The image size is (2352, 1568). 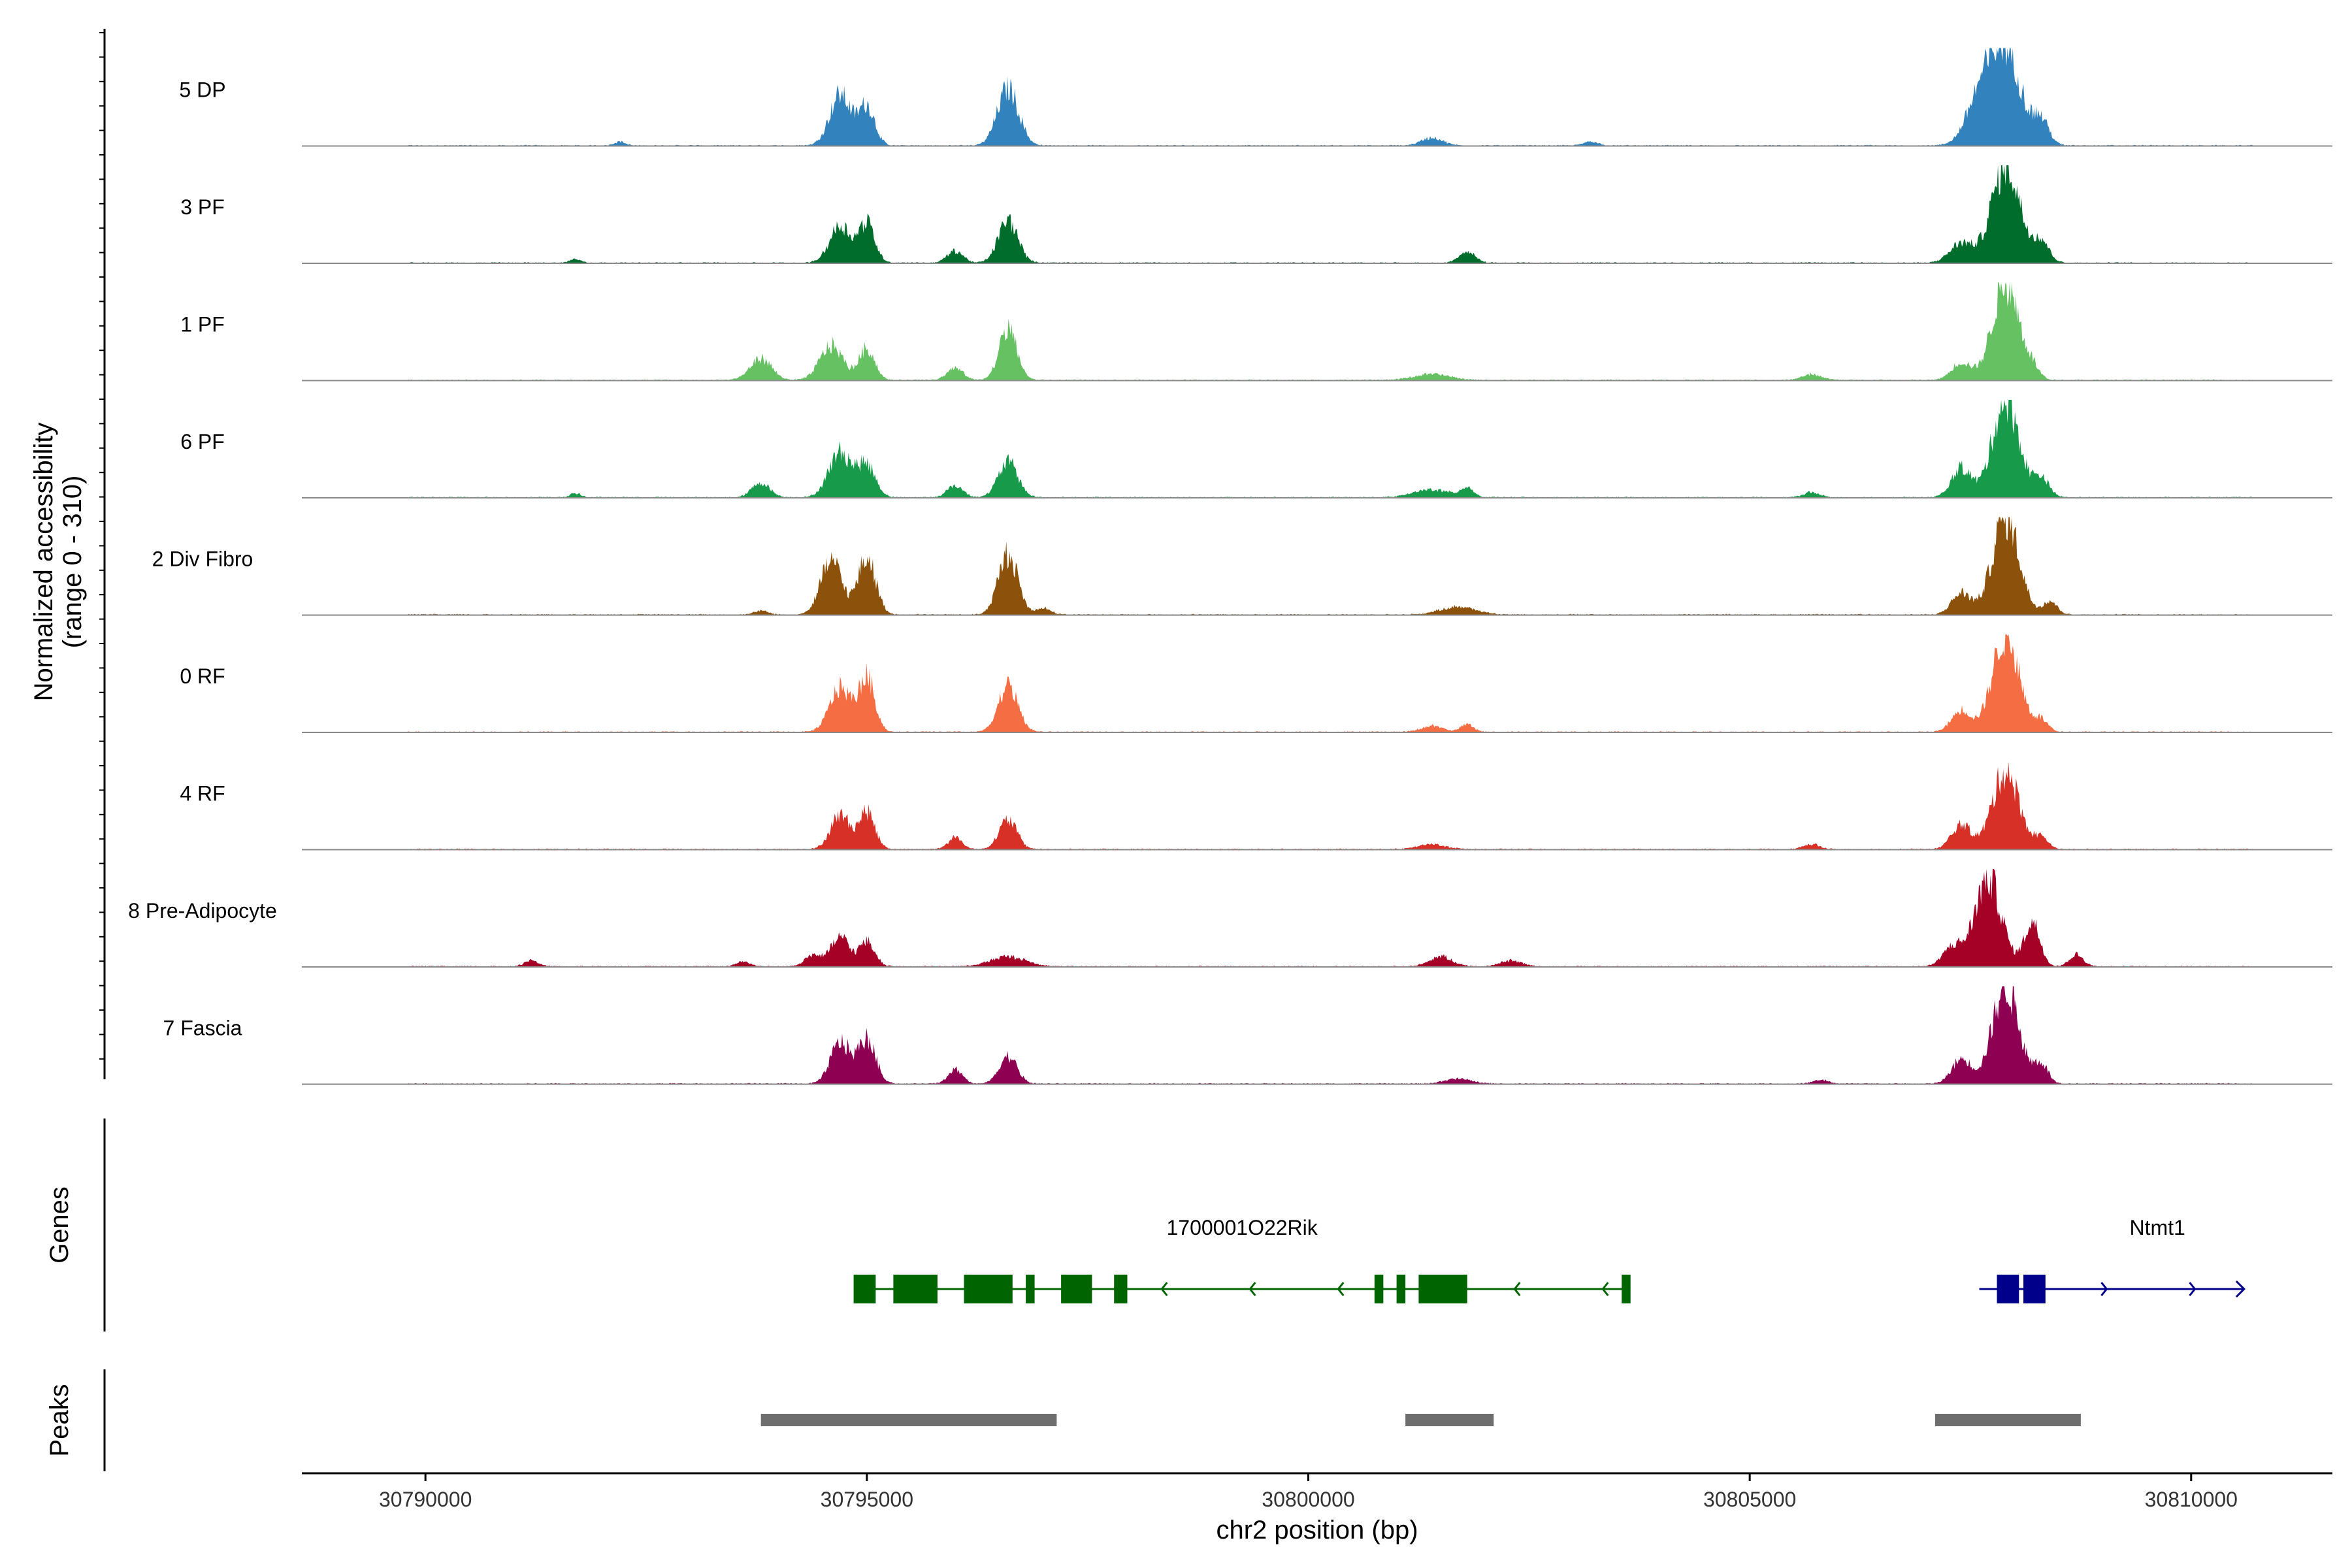 I want to click on track-dp: 5 DP, so click(x=1255, y=97).